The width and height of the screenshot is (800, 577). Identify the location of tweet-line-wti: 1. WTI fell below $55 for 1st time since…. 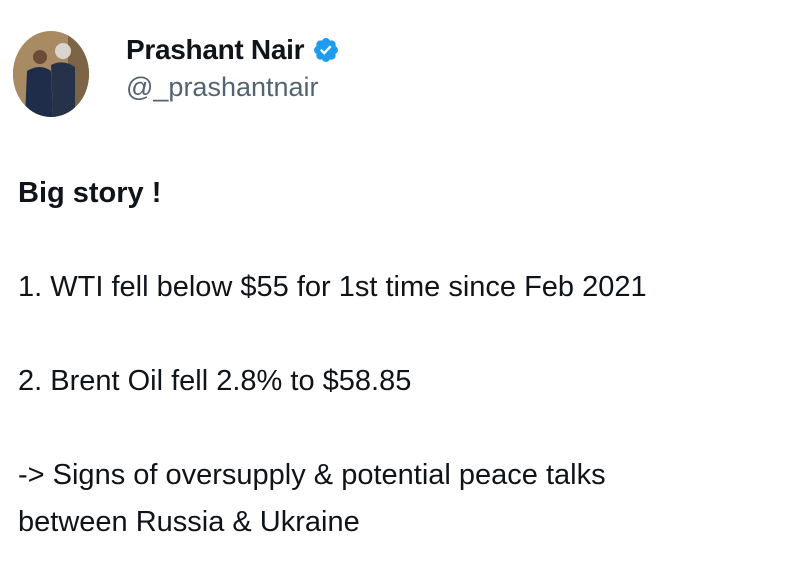
(332, 287).